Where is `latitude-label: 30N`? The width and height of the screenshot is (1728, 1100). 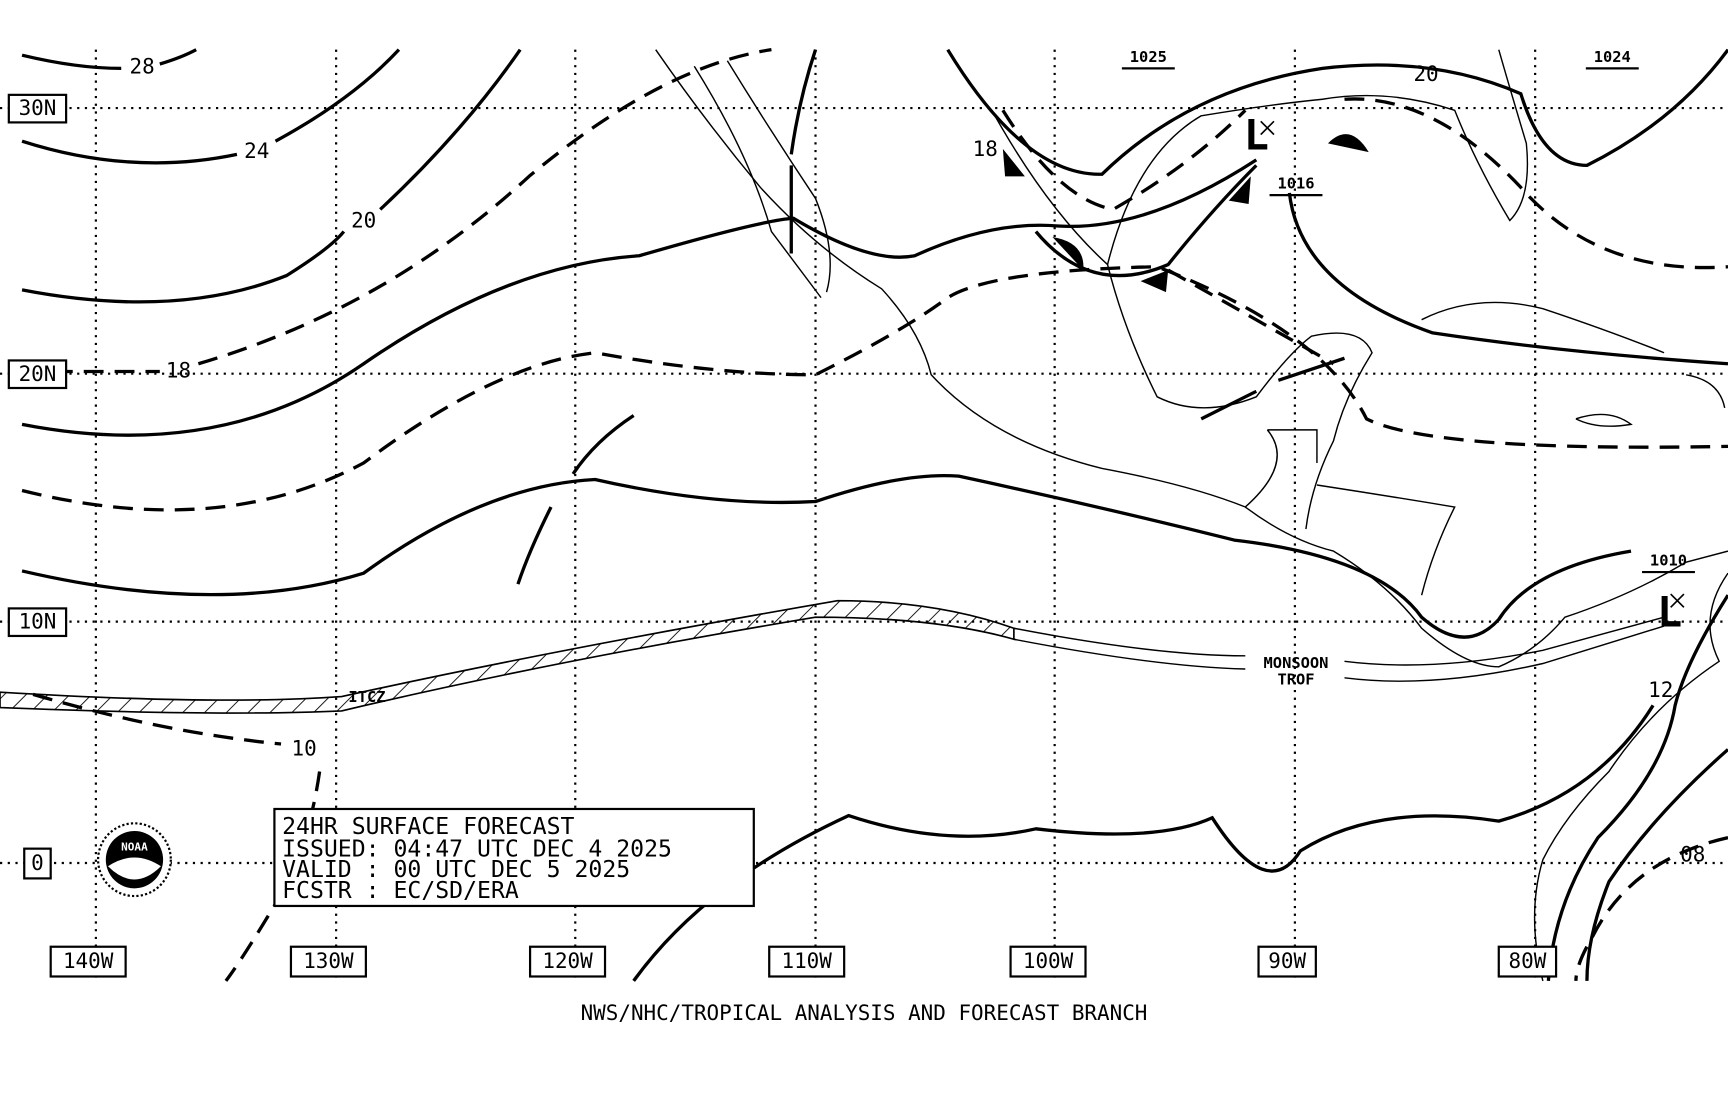 latitude-label: 30N is located at coordinates (38, 108).